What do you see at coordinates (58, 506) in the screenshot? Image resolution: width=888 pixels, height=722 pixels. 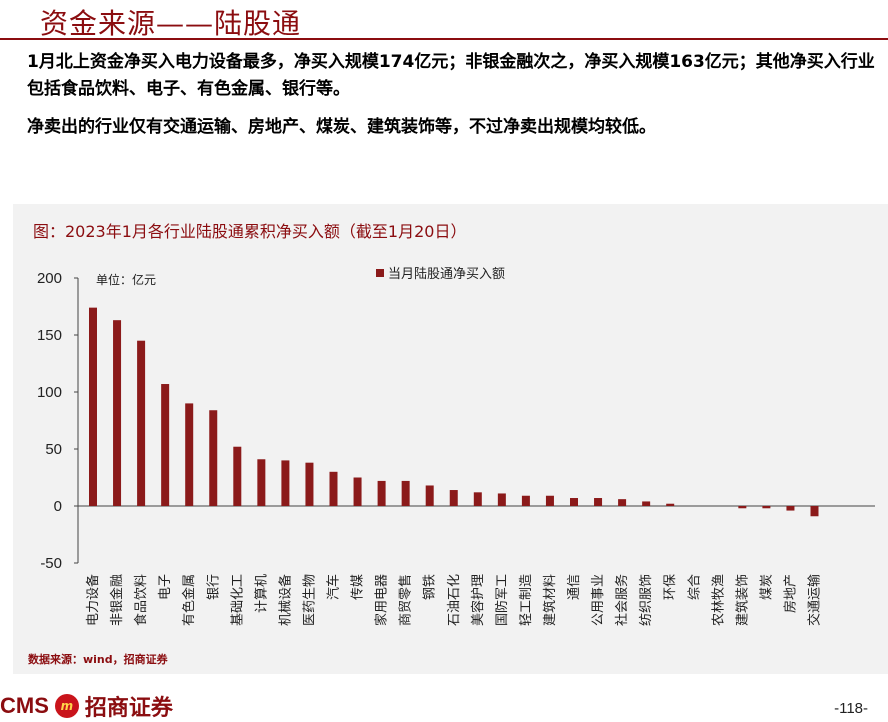 I see `y-tick-label: 0` at bounding box center [58, 506].